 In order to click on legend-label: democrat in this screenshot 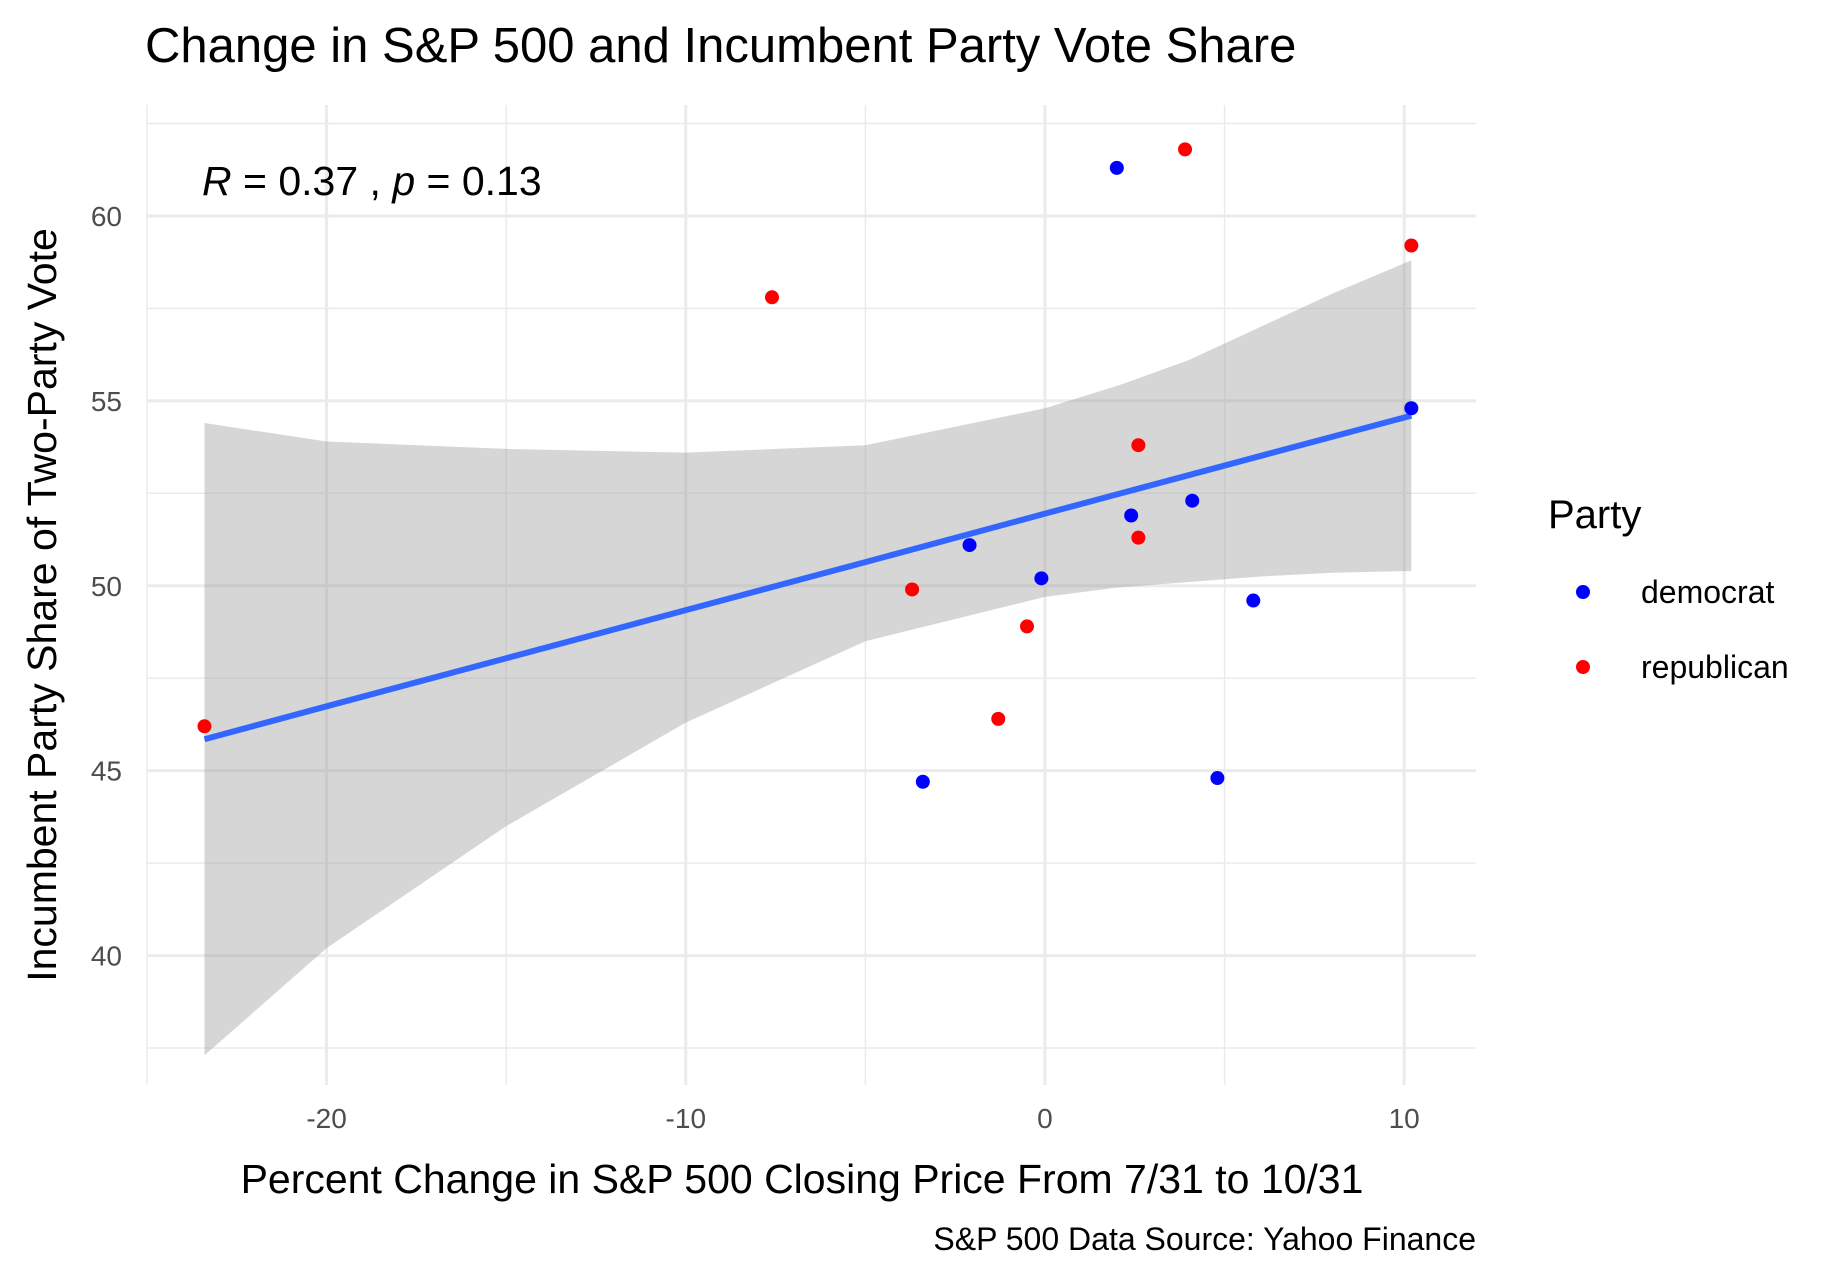, I will do `click(1708, 592)`.